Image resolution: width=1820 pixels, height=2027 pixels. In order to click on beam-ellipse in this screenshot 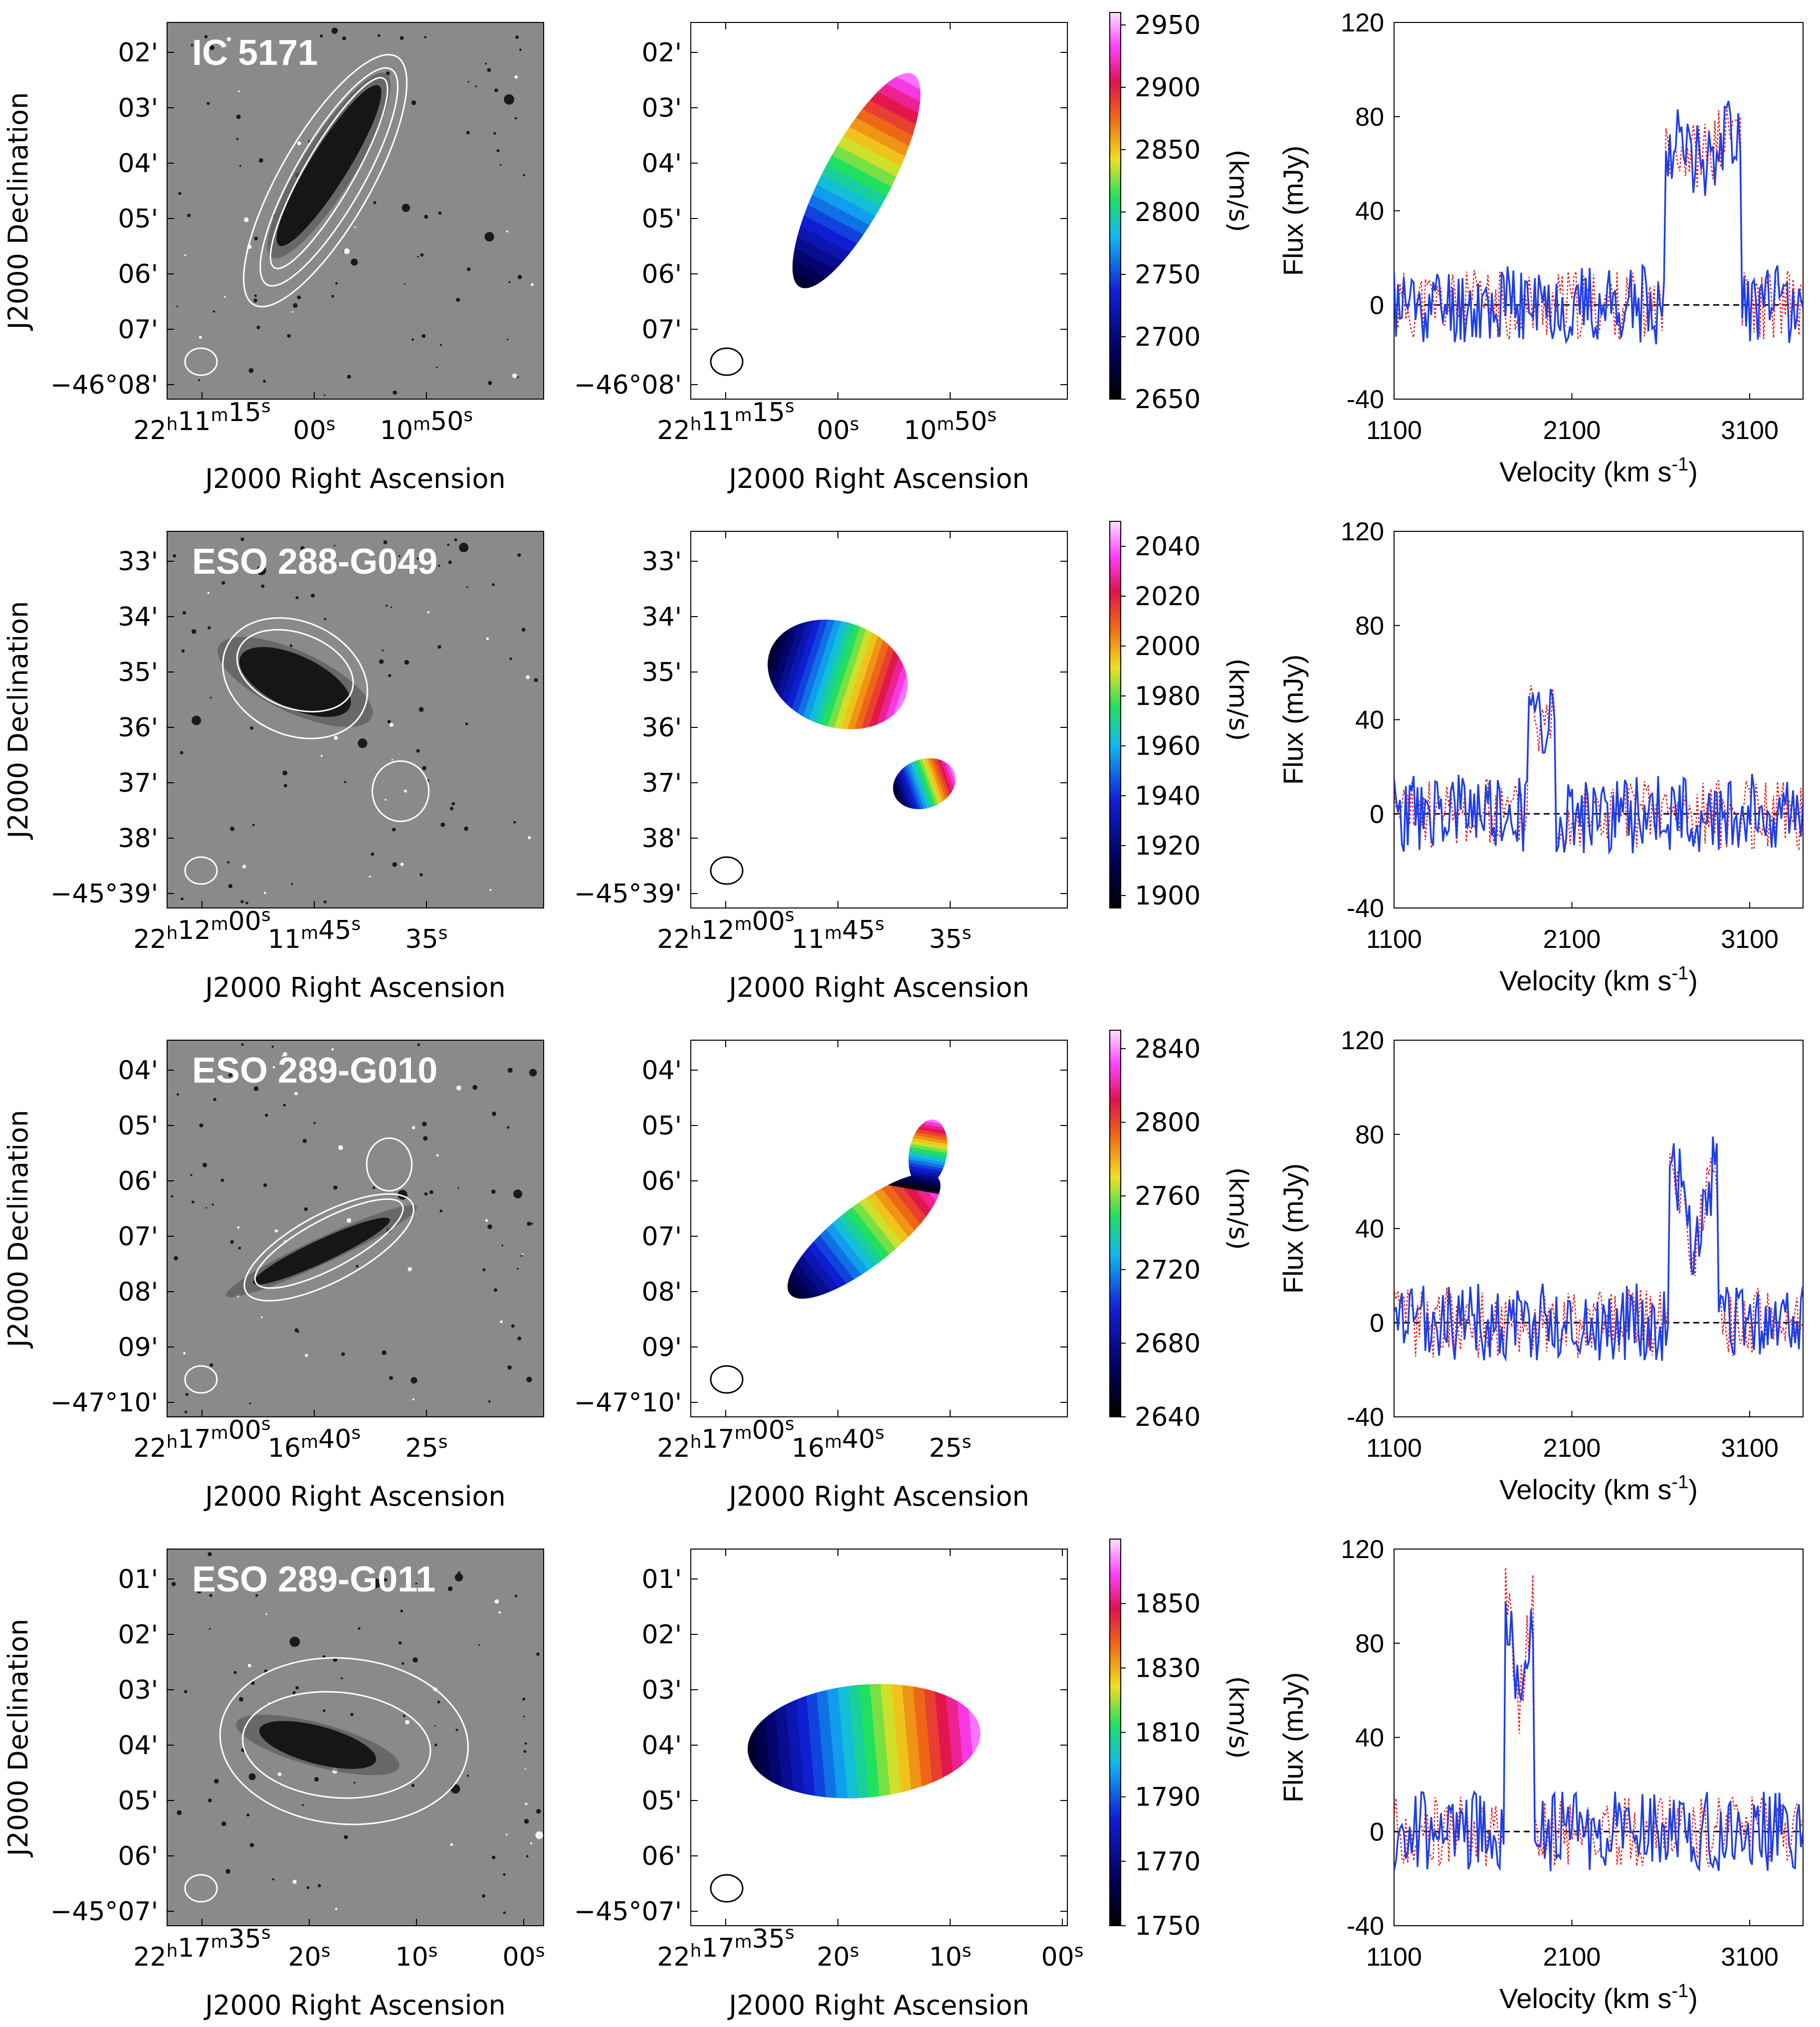, I will do `click(201, 1888)`.